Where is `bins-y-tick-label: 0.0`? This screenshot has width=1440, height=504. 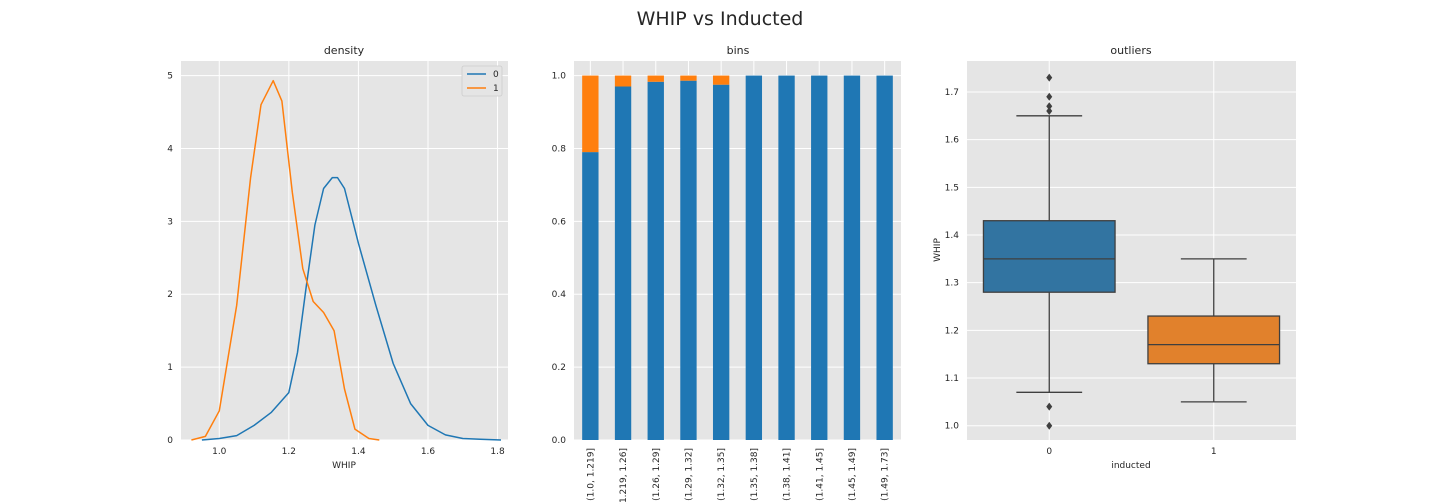 bins-y-tick-label: 0.0 is located at coordinates (559, 441).